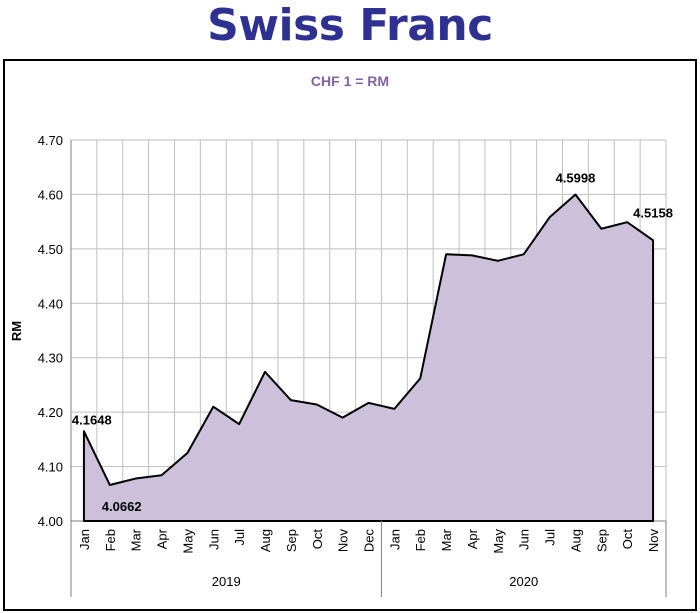 This screenshot has height=613, width=700. What do you see at coordinates (50, 140) in the screenshot?
I see `y-tick-label: 4.70` at bounding box center [50, 140].